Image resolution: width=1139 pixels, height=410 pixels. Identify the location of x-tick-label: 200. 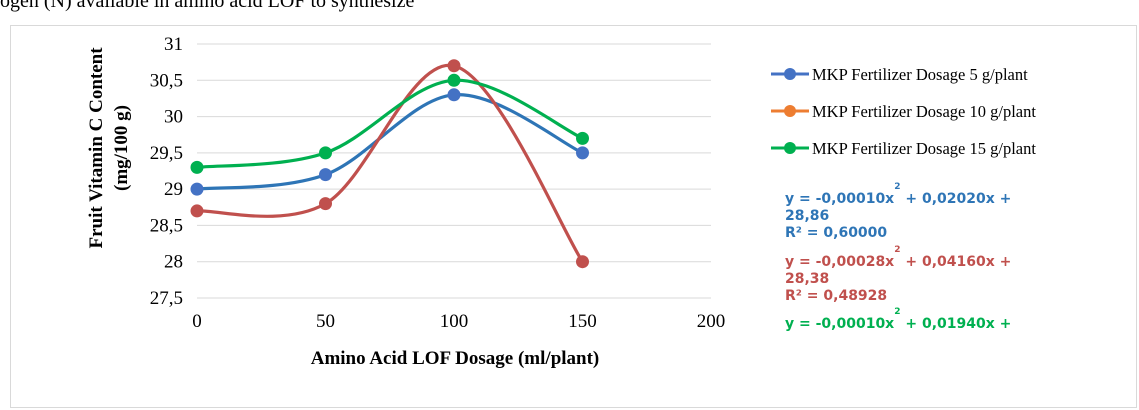
(711, 321).